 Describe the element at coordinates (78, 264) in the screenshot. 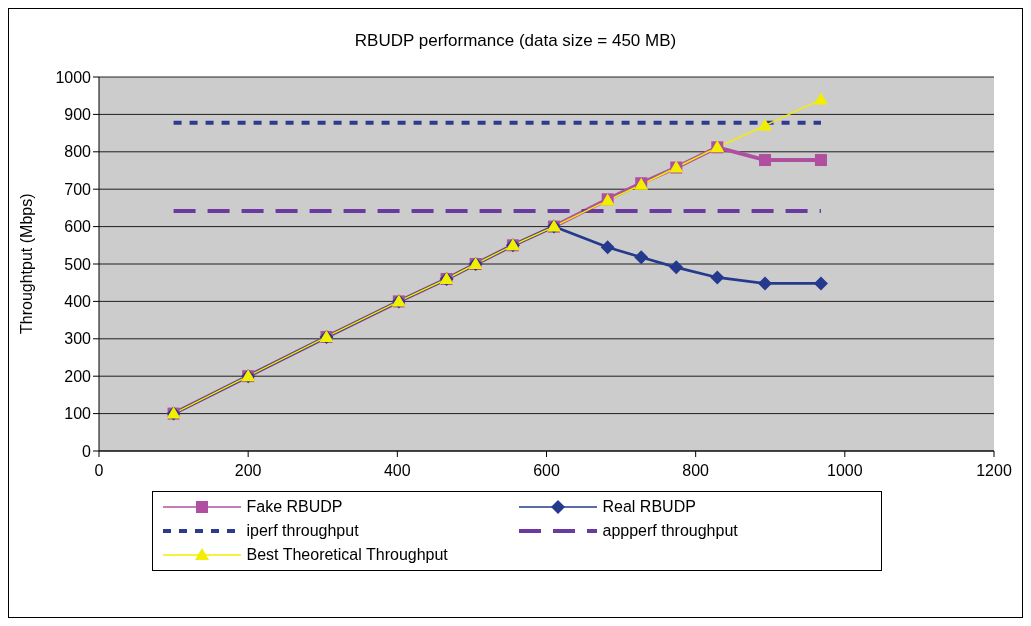

I see `y-tick-label: 500` at that location.